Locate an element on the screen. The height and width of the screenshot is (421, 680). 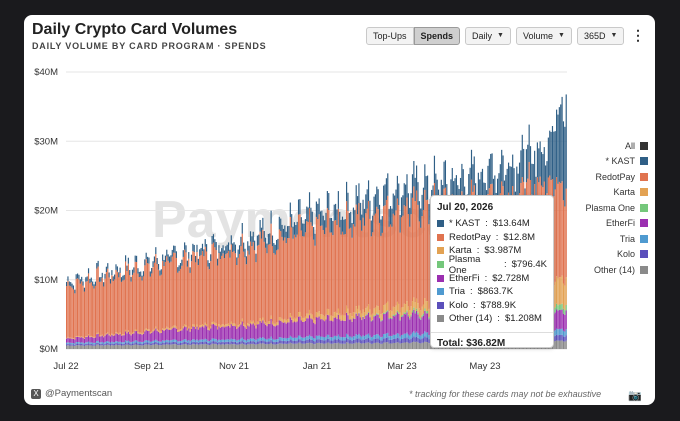
range-select: 365D ▼ is located at coordinates (600, 36).